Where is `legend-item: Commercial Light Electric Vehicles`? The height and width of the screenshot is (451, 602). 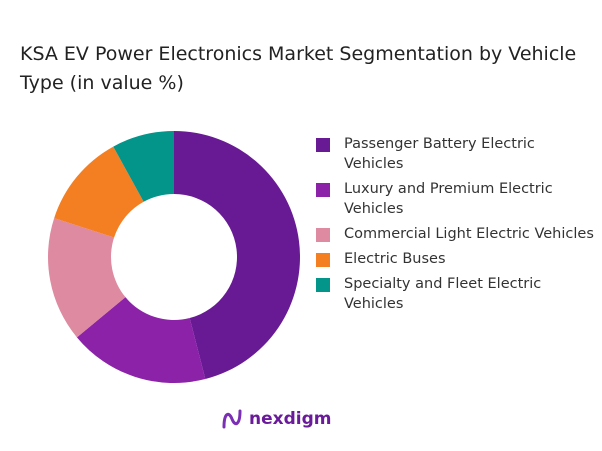 legend-item: Commercial Light Electric Vehicles is located at coordinates (456, 234).